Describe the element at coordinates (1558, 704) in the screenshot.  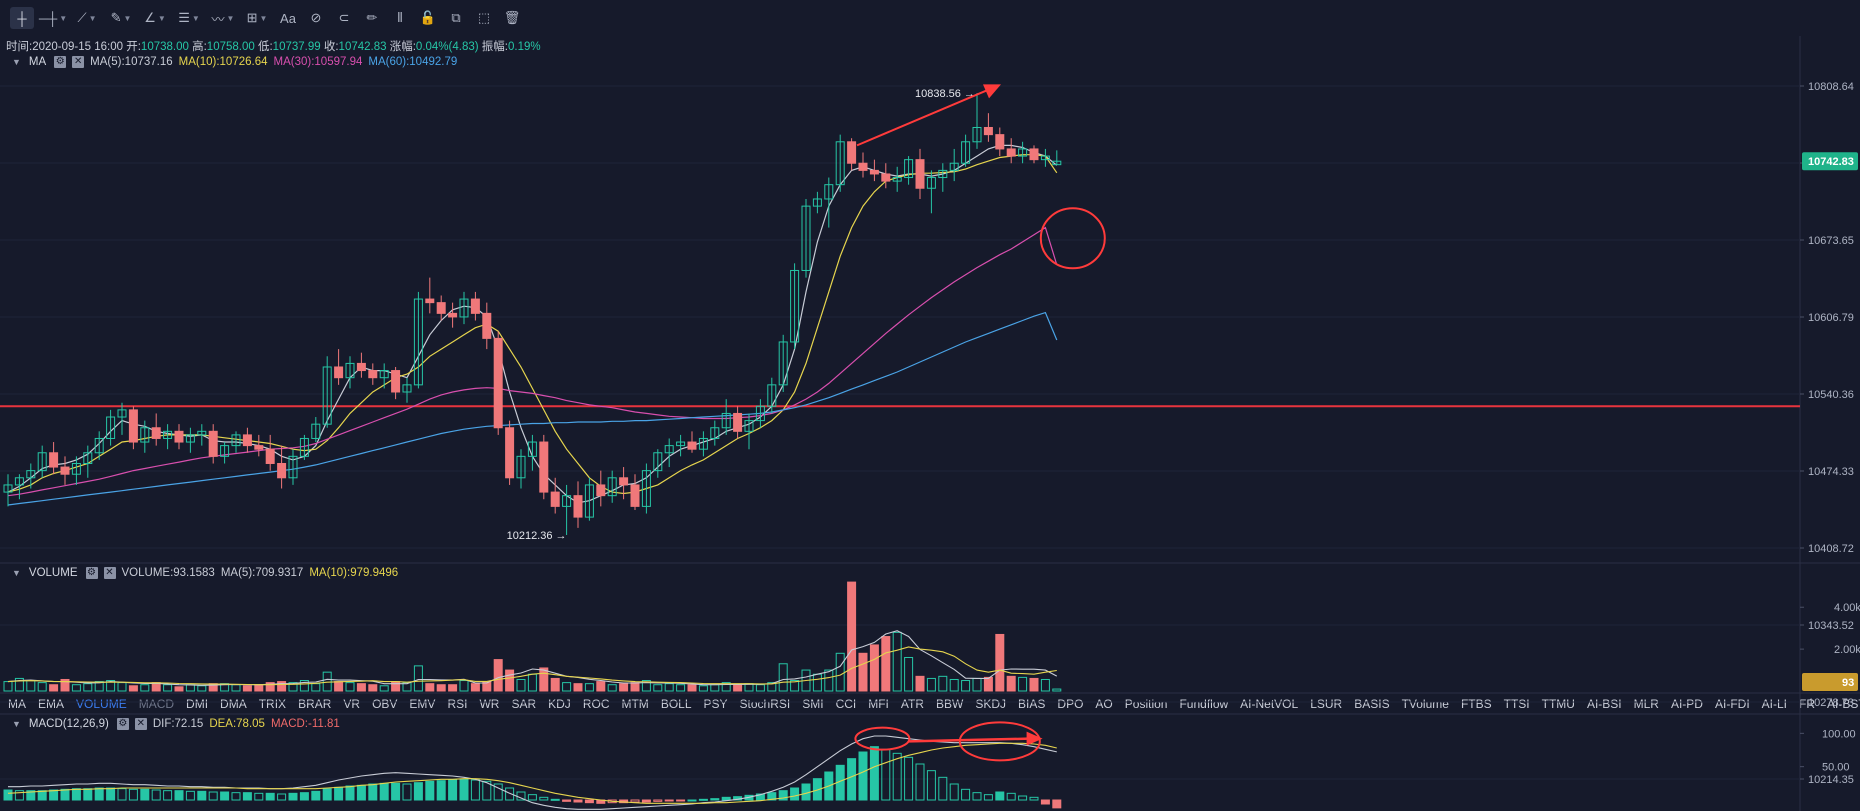
I see `indicator-tab: TTMU` at that location.